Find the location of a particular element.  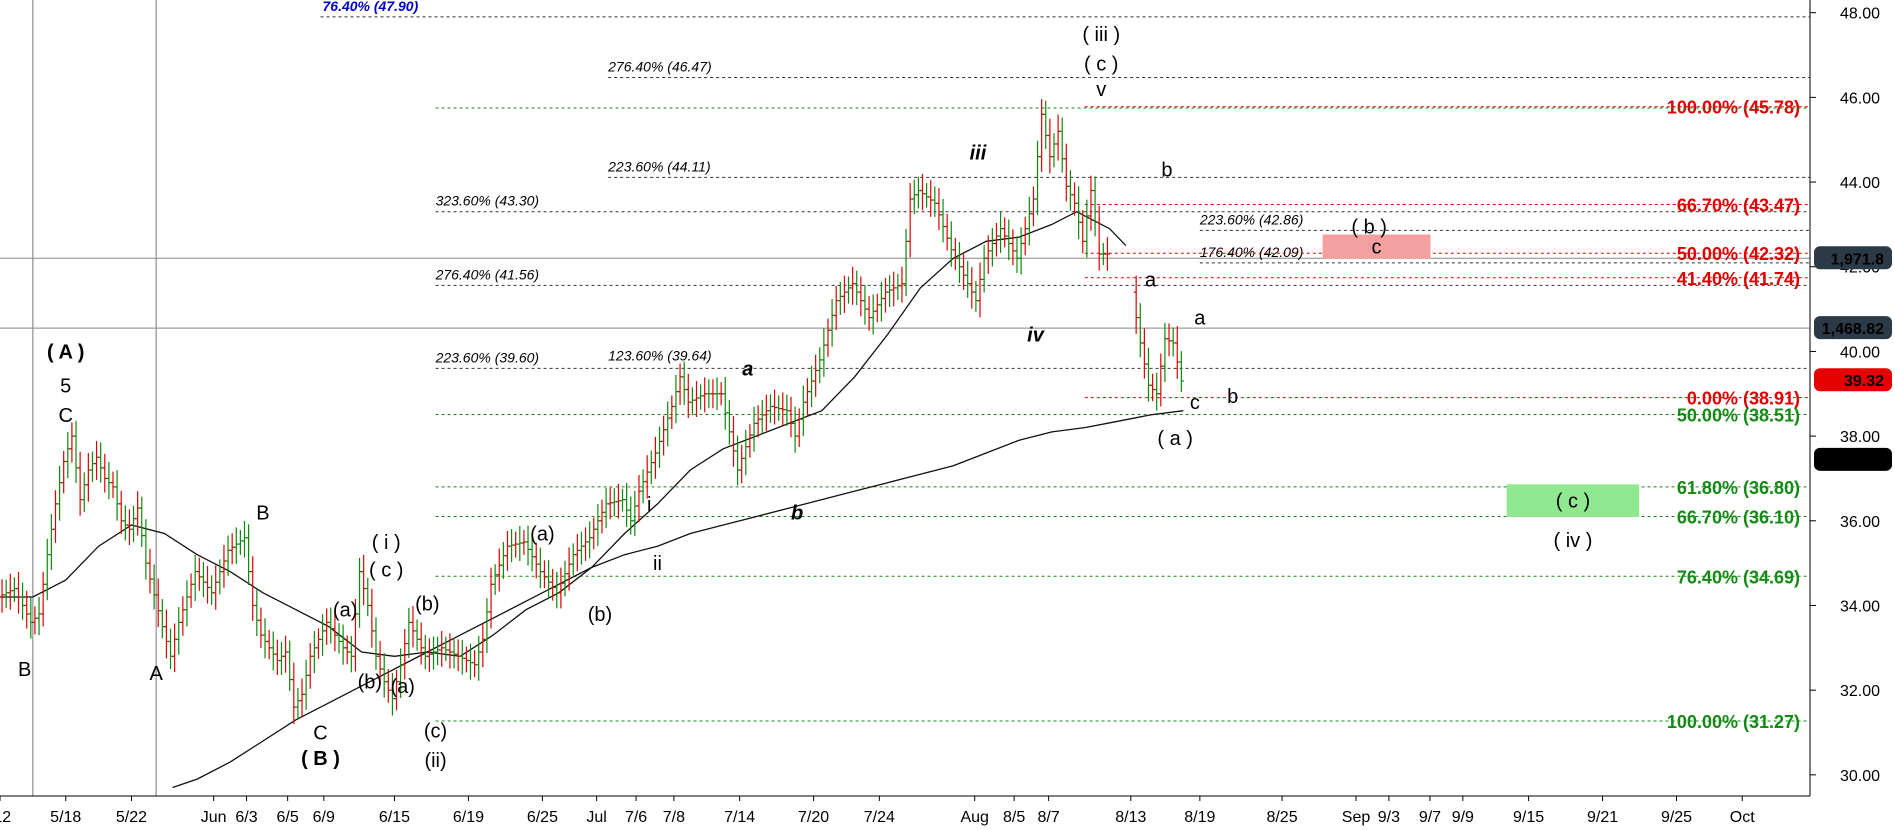

wave-label: i is located at coordinates (649, 505).